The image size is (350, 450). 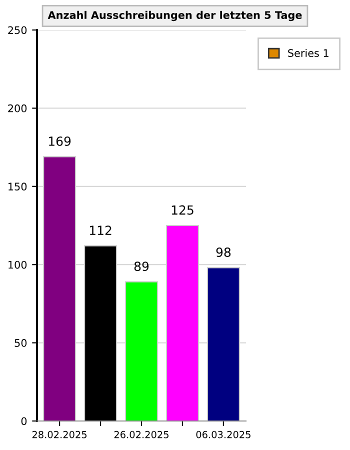 I want to click on y-tick-label: 50, so click(x=20, y=343).